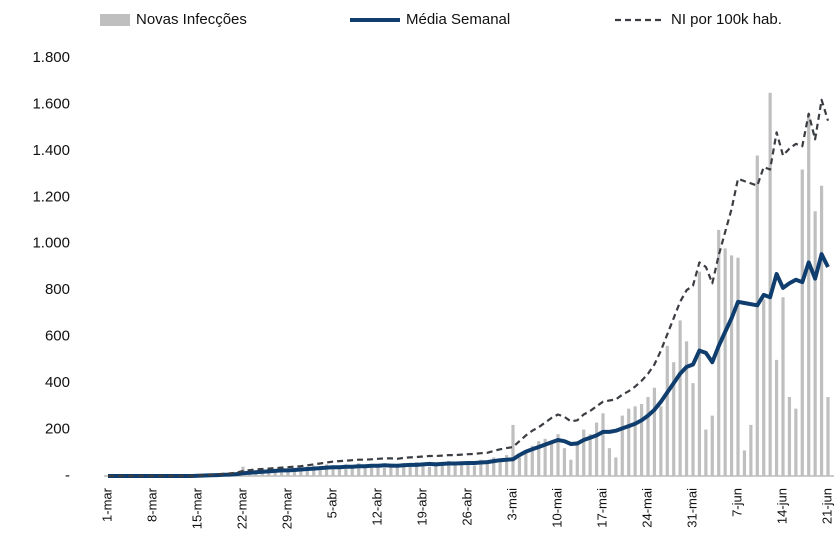  Describe the element at coordinates (466, 506) in the screenshot. I see `x-tick-label: 26-abr` at that location.